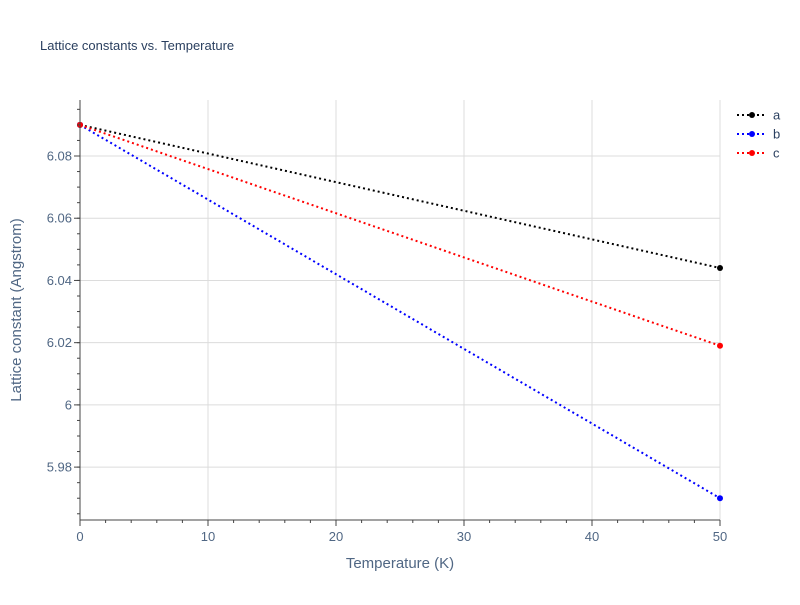 The width and height of the screenshot is (800, 605). What do you see at coordinates (752, 153) in the screenshot?
I see `legend-marker-c` at bounding box center [752, 153].